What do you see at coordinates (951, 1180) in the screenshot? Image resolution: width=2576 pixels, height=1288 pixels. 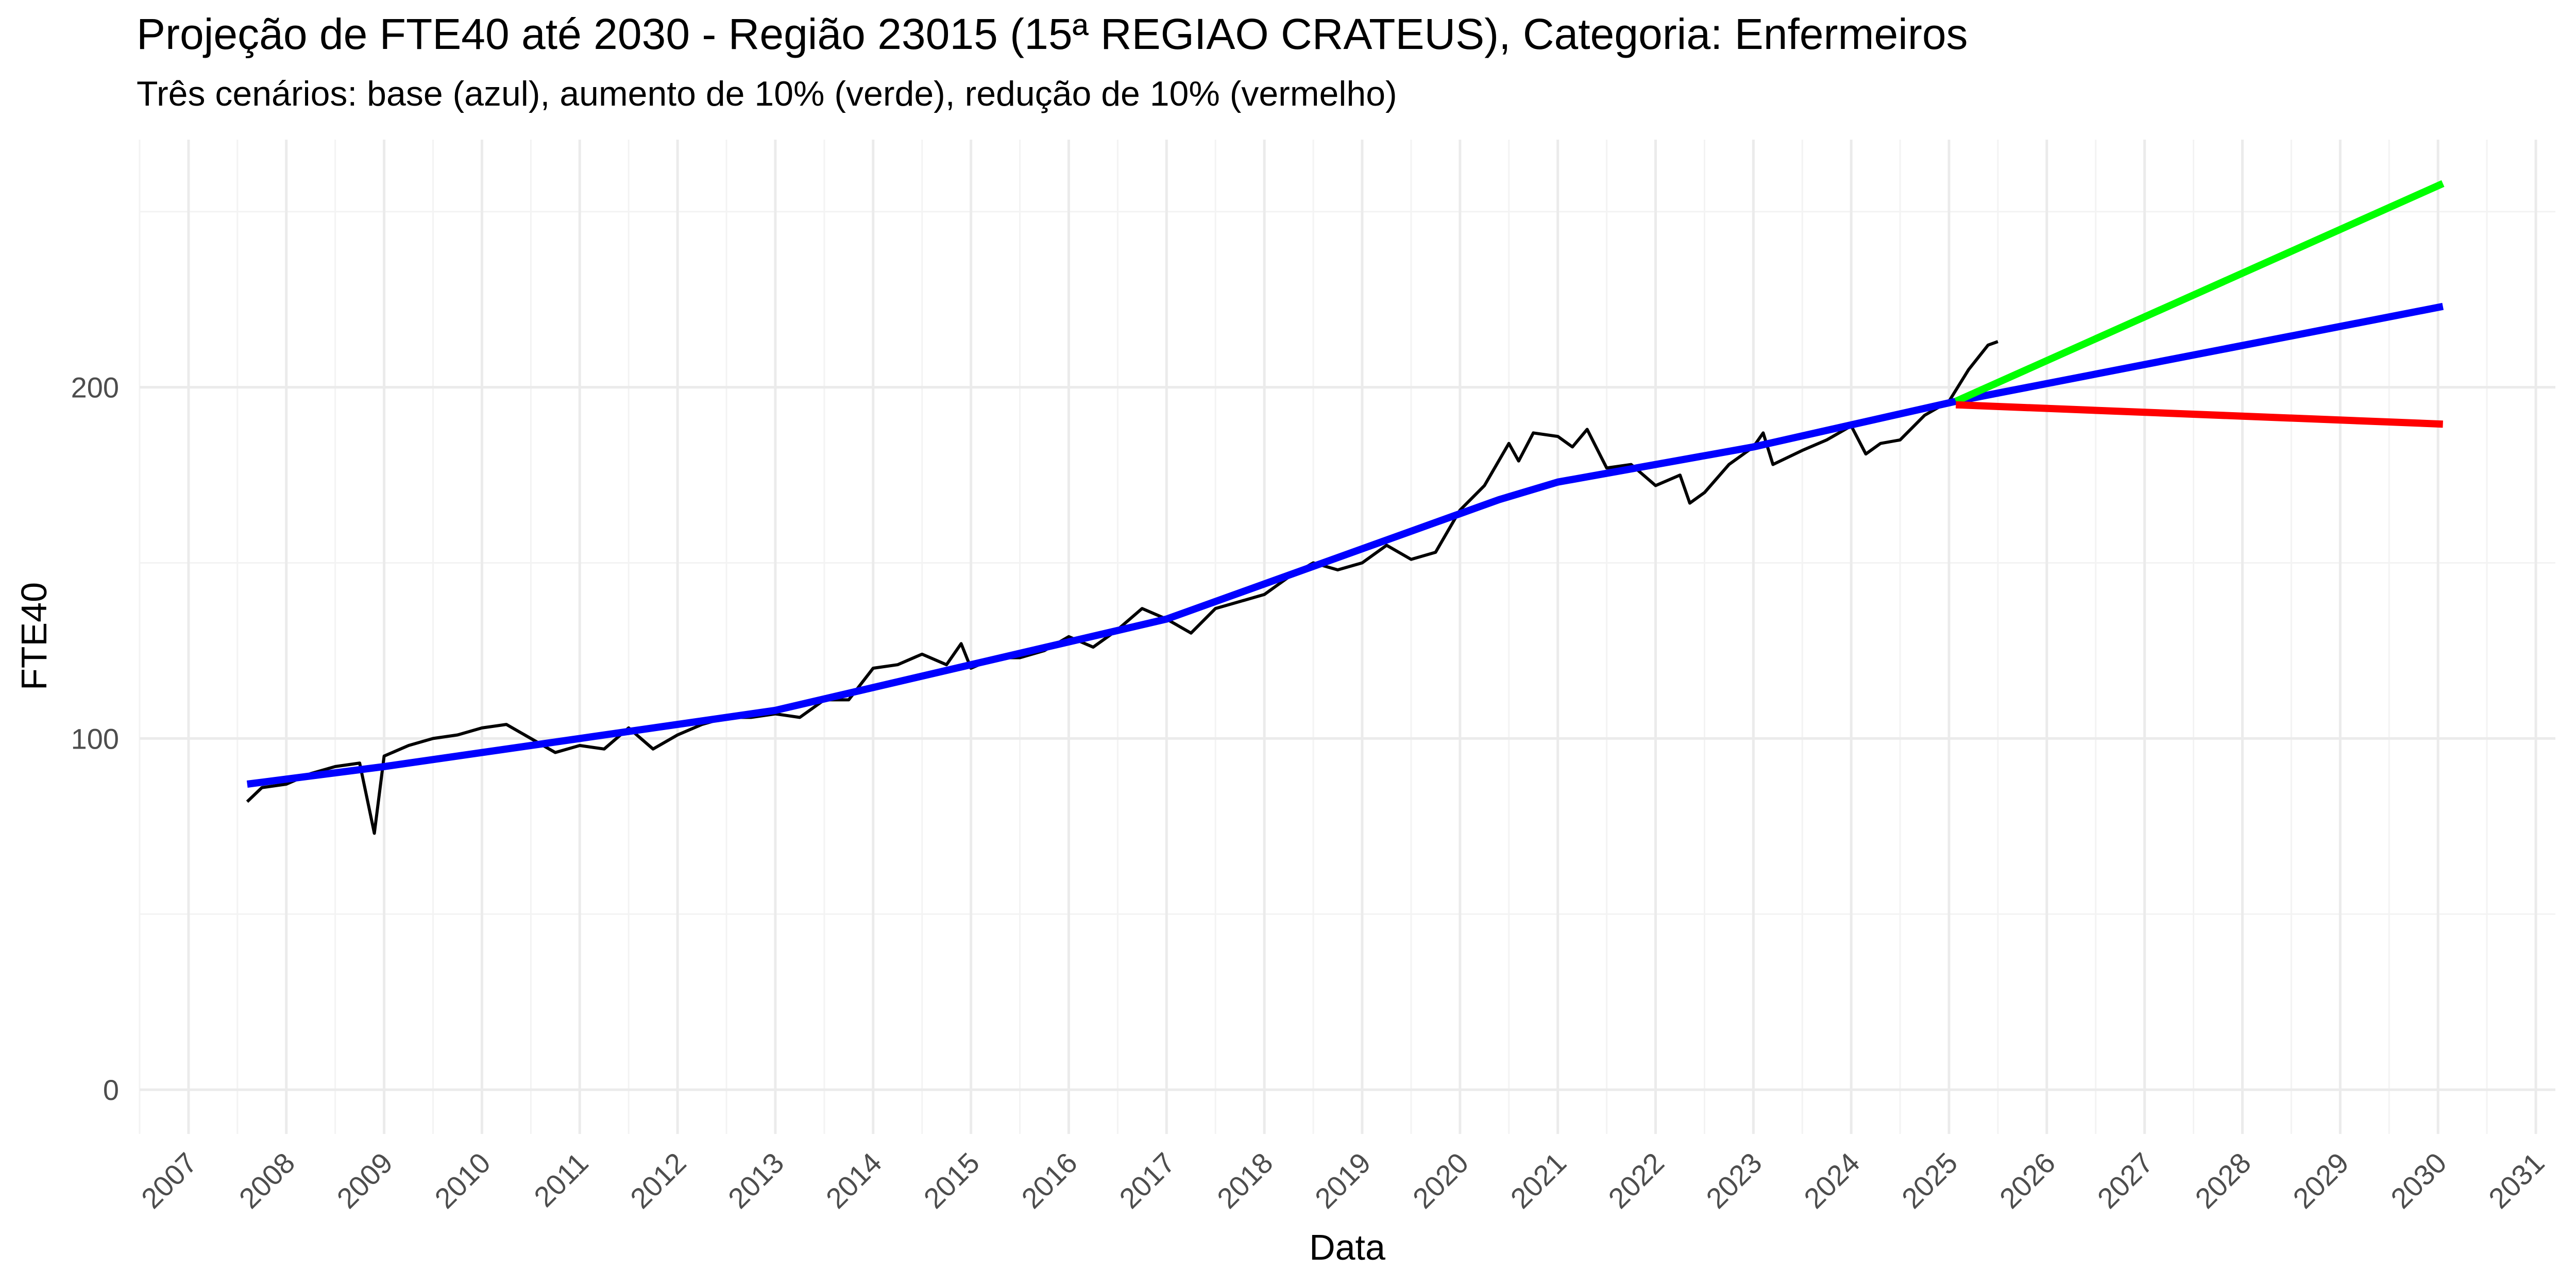 I see `x-tick-label: 2015` at bounding box center [951, 1180].